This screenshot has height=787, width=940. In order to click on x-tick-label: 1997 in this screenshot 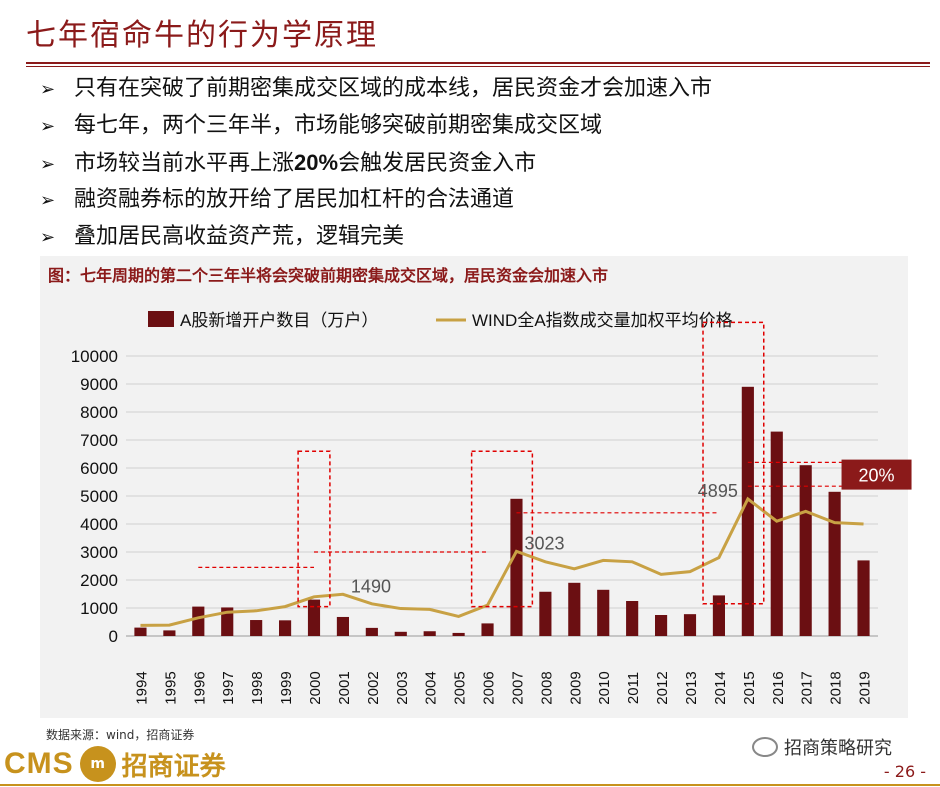, I will do `click(228, 687)`.